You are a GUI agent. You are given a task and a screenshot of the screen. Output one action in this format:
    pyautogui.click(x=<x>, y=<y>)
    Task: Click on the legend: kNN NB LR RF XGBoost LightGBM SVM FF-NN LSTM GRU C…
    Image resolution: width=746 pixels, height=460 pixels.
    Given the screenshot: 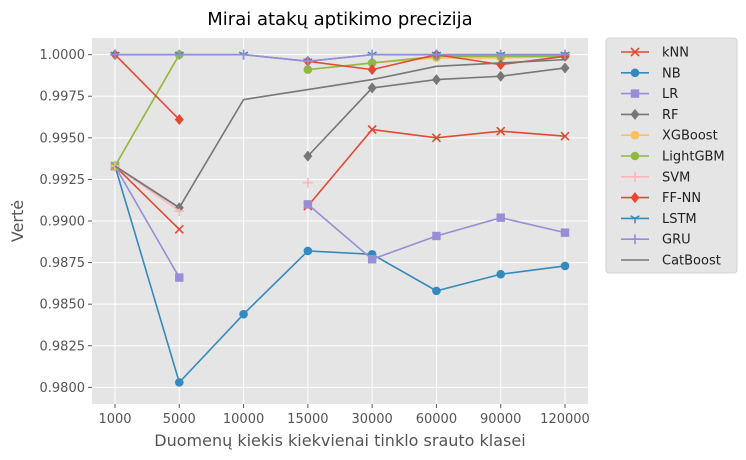 What is the action you would take?
    pyautogui.click(x=671, y=155)
    